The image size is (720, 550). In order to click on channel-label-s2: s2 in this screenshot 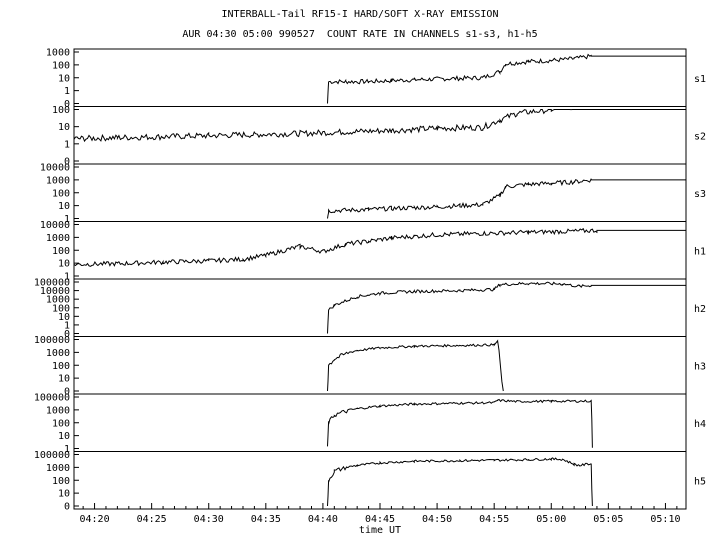, I will do `click(700, 136)`.